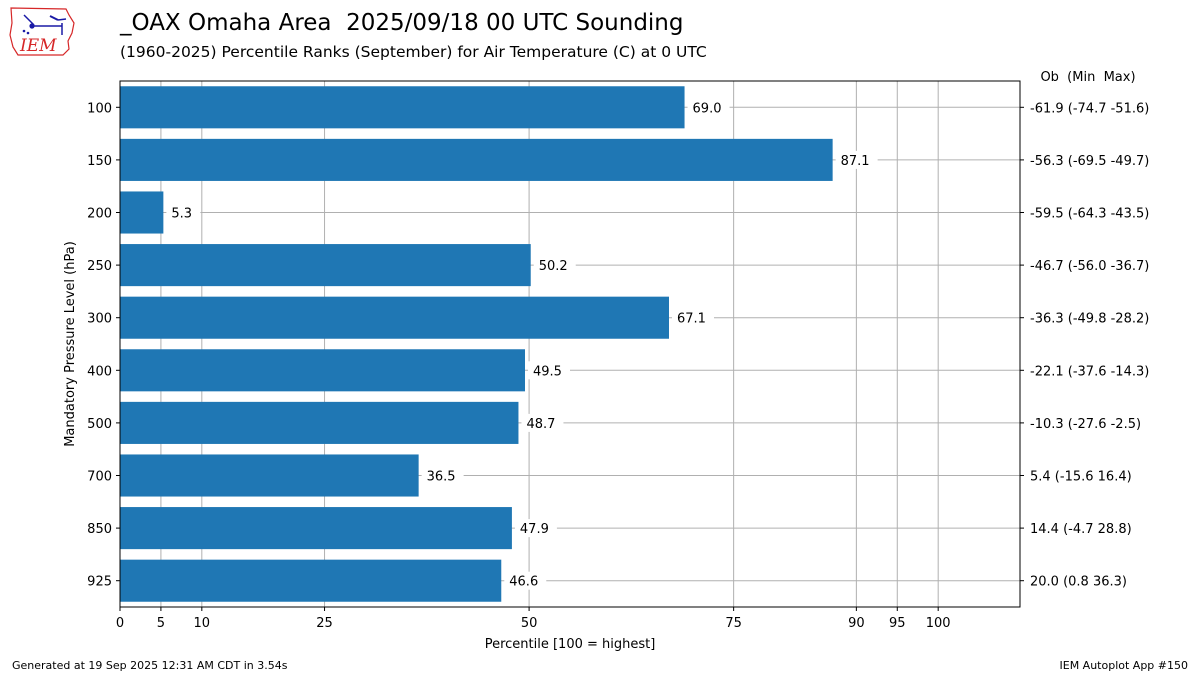 Image resolution: width=1200 pixels, height=675 pixels. What do you see at coordinates (142, 212) in the screenshot?
I see `bar-200hpa` at bounding box center [142, 212].